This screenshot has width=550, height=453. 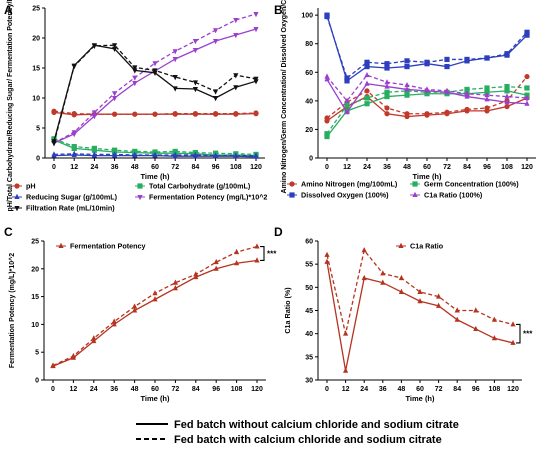 I want to click on c-series-line, so click(x=155, y=313).